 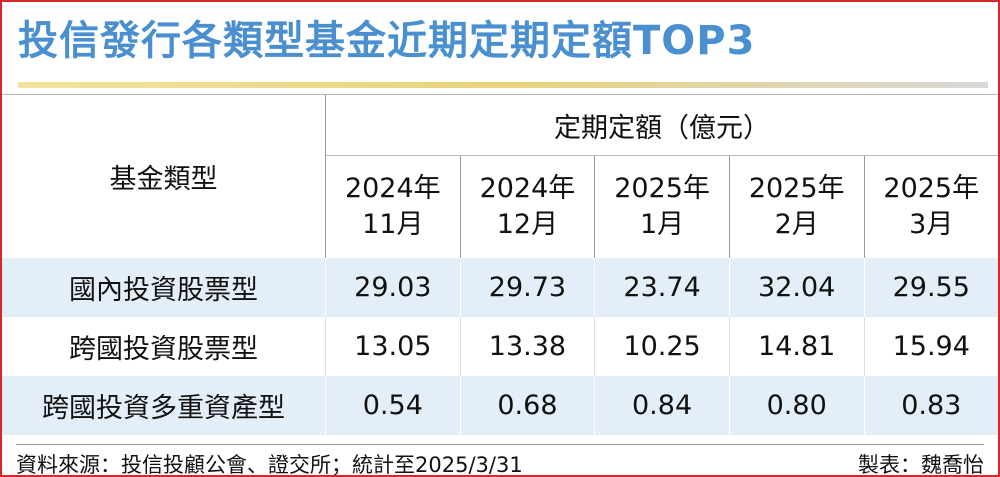 I want to click on cell: 13.05, so click(x=393, y=346).